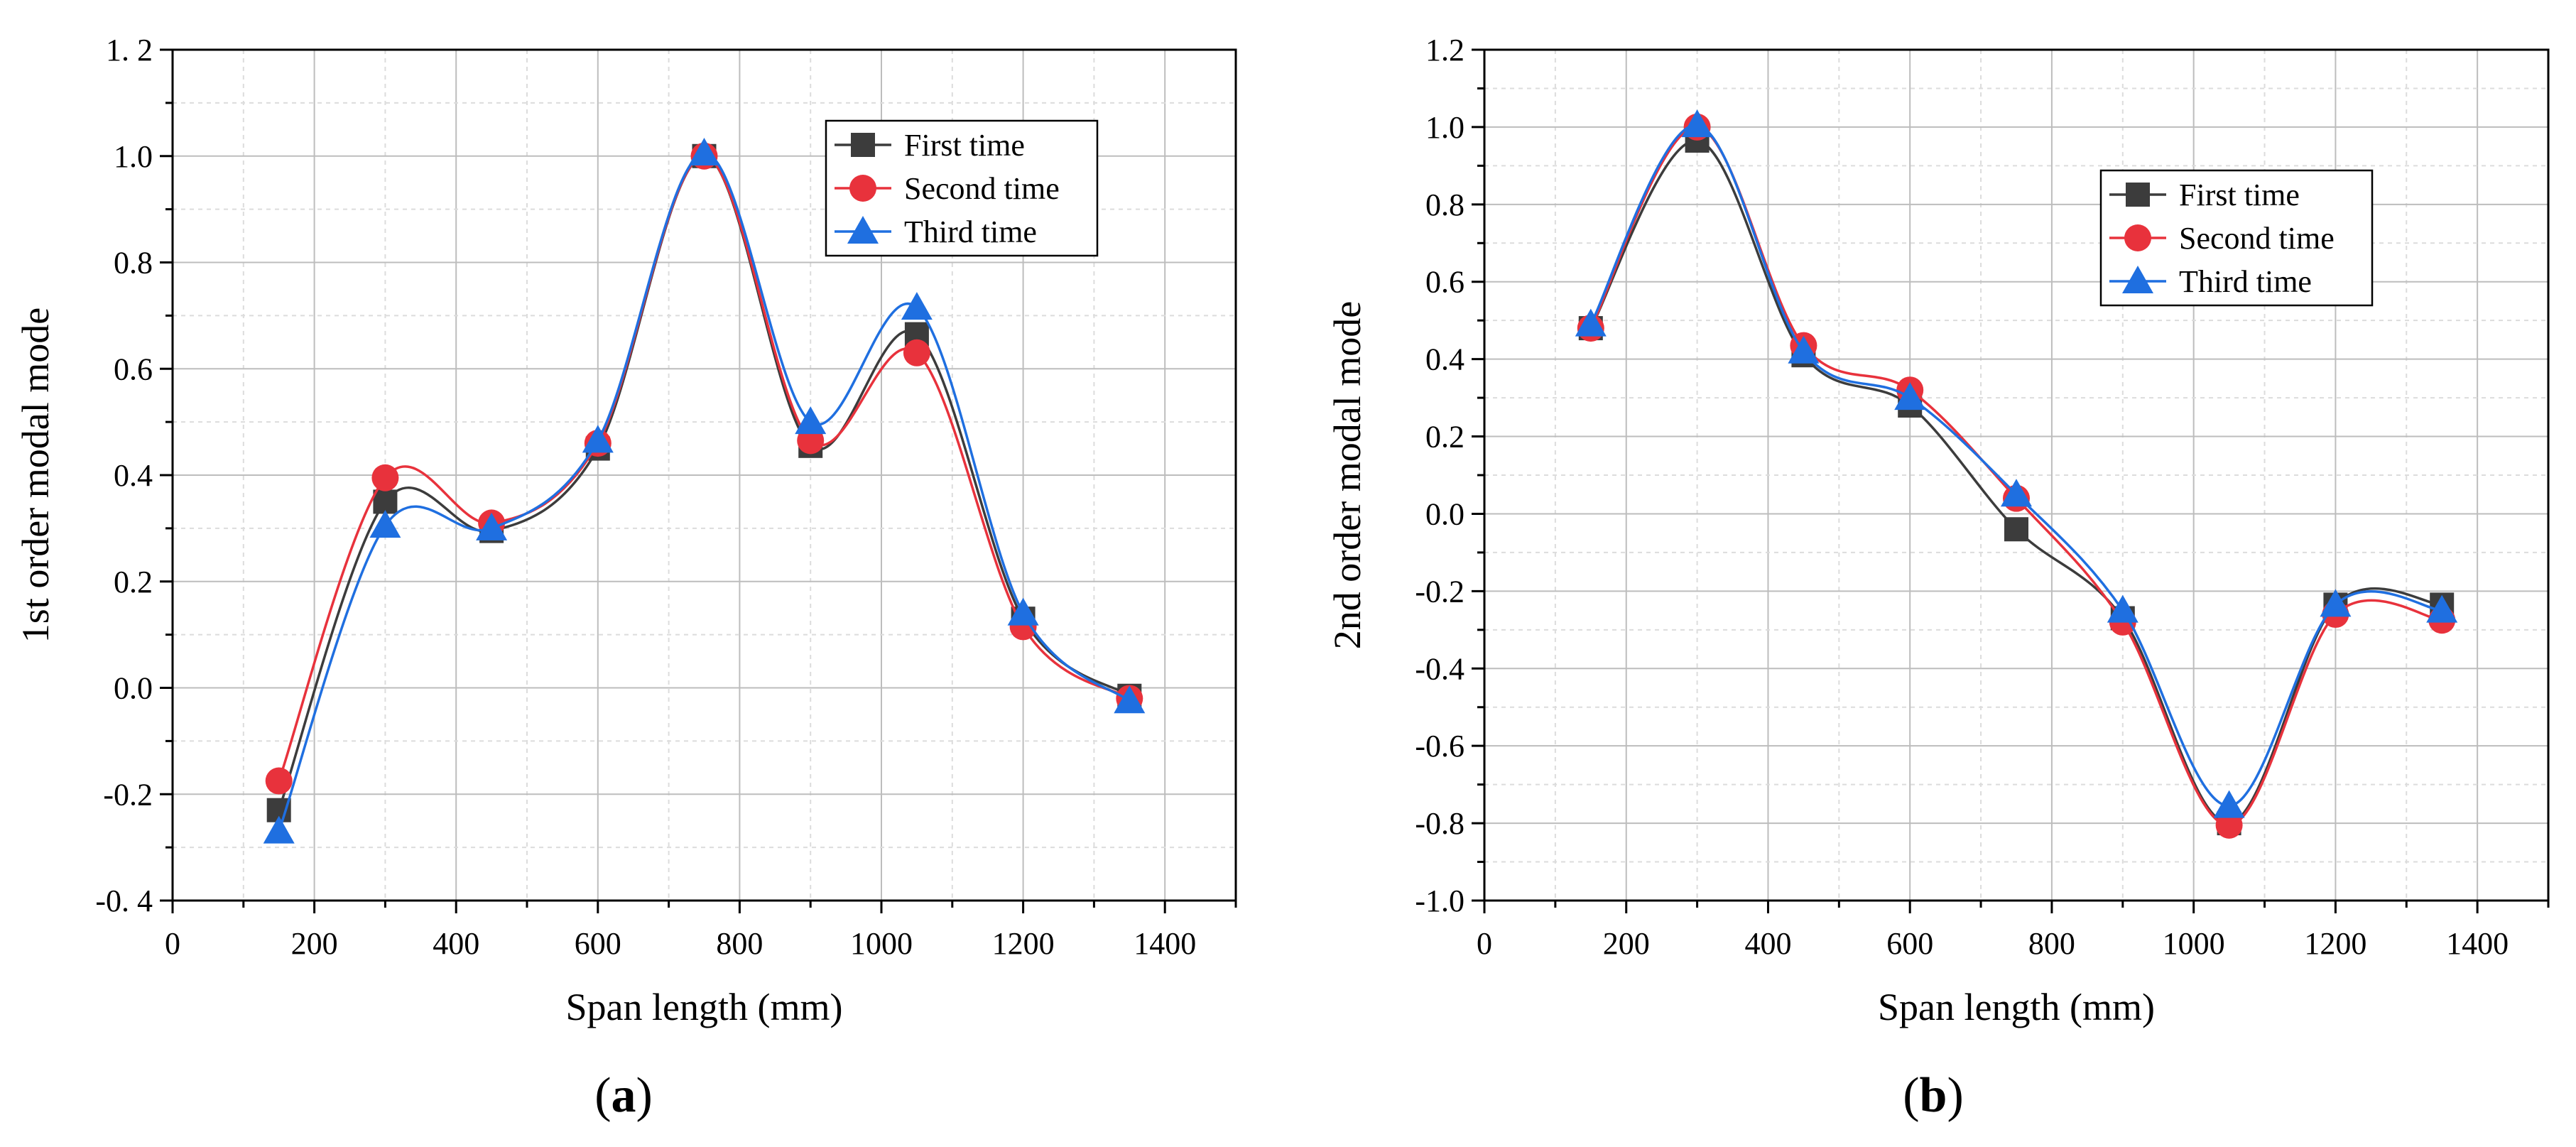 This screenshot has height=1147, width=2576. What do you see at coordinates (130, 50) in the screenshot?
I see `y-tick-label: 1. 2` at bounding box center [130, 50].